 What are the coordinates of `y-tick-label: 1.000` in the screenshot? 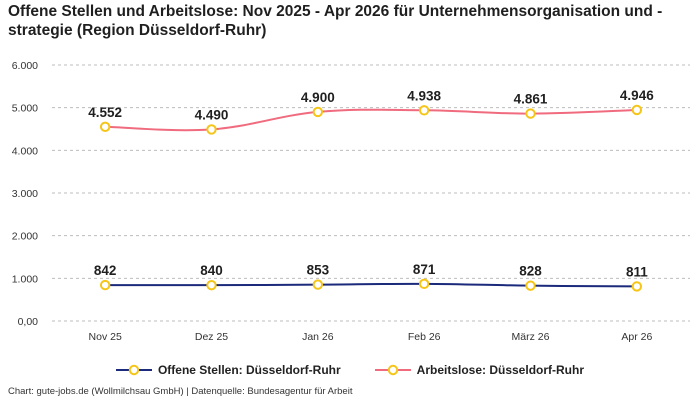 It's located at (25, 279).